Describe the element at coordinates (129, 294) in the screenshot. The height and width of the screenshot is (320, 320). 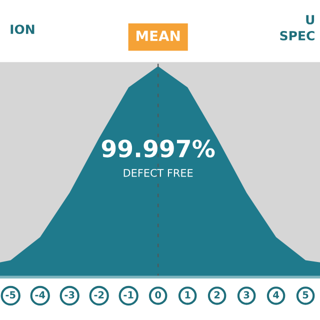
I see `x-tick-label: -1` at that location.